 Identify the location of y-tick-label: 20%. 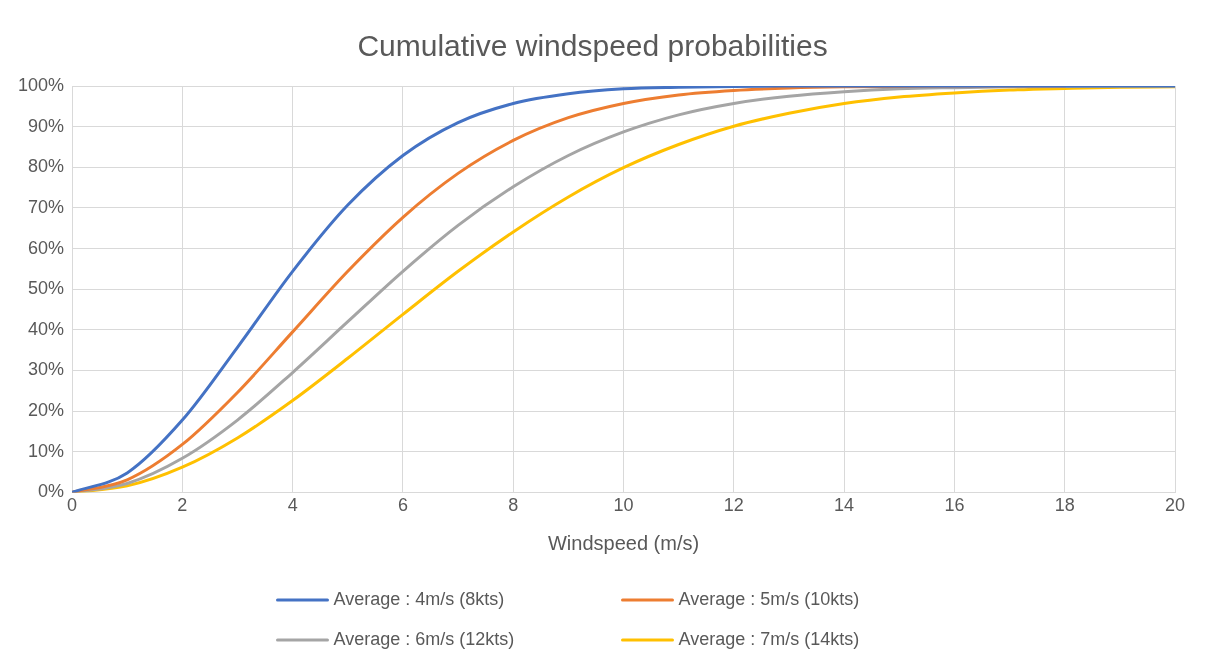
(46, 410).